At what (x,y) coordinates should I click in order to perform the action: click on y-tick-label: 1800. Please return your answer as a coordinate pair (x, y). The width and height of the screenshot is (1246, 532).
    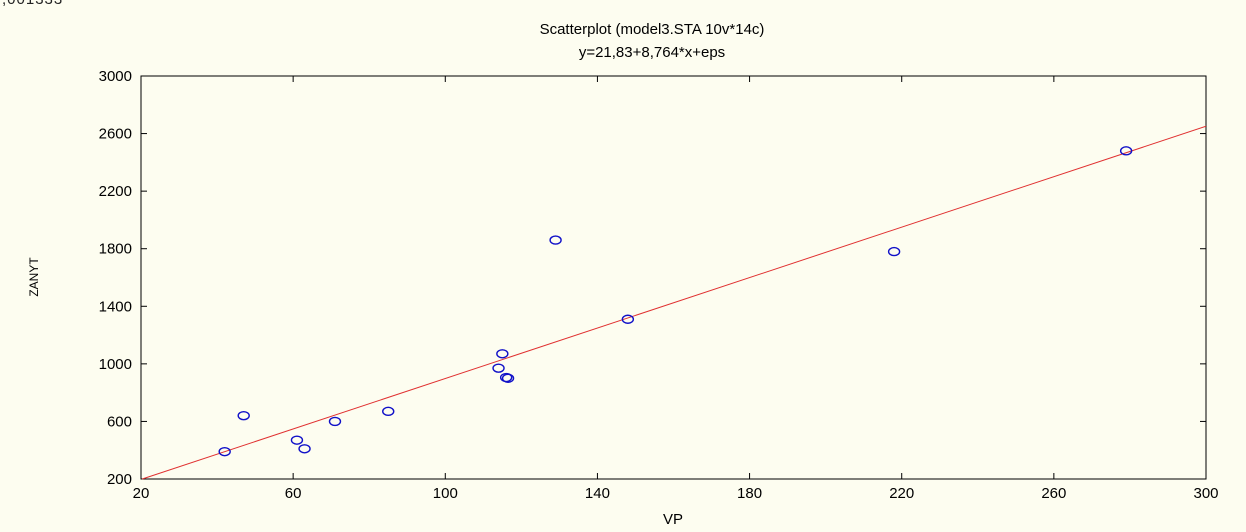
    Looking at the image, I should click on (115, 249).